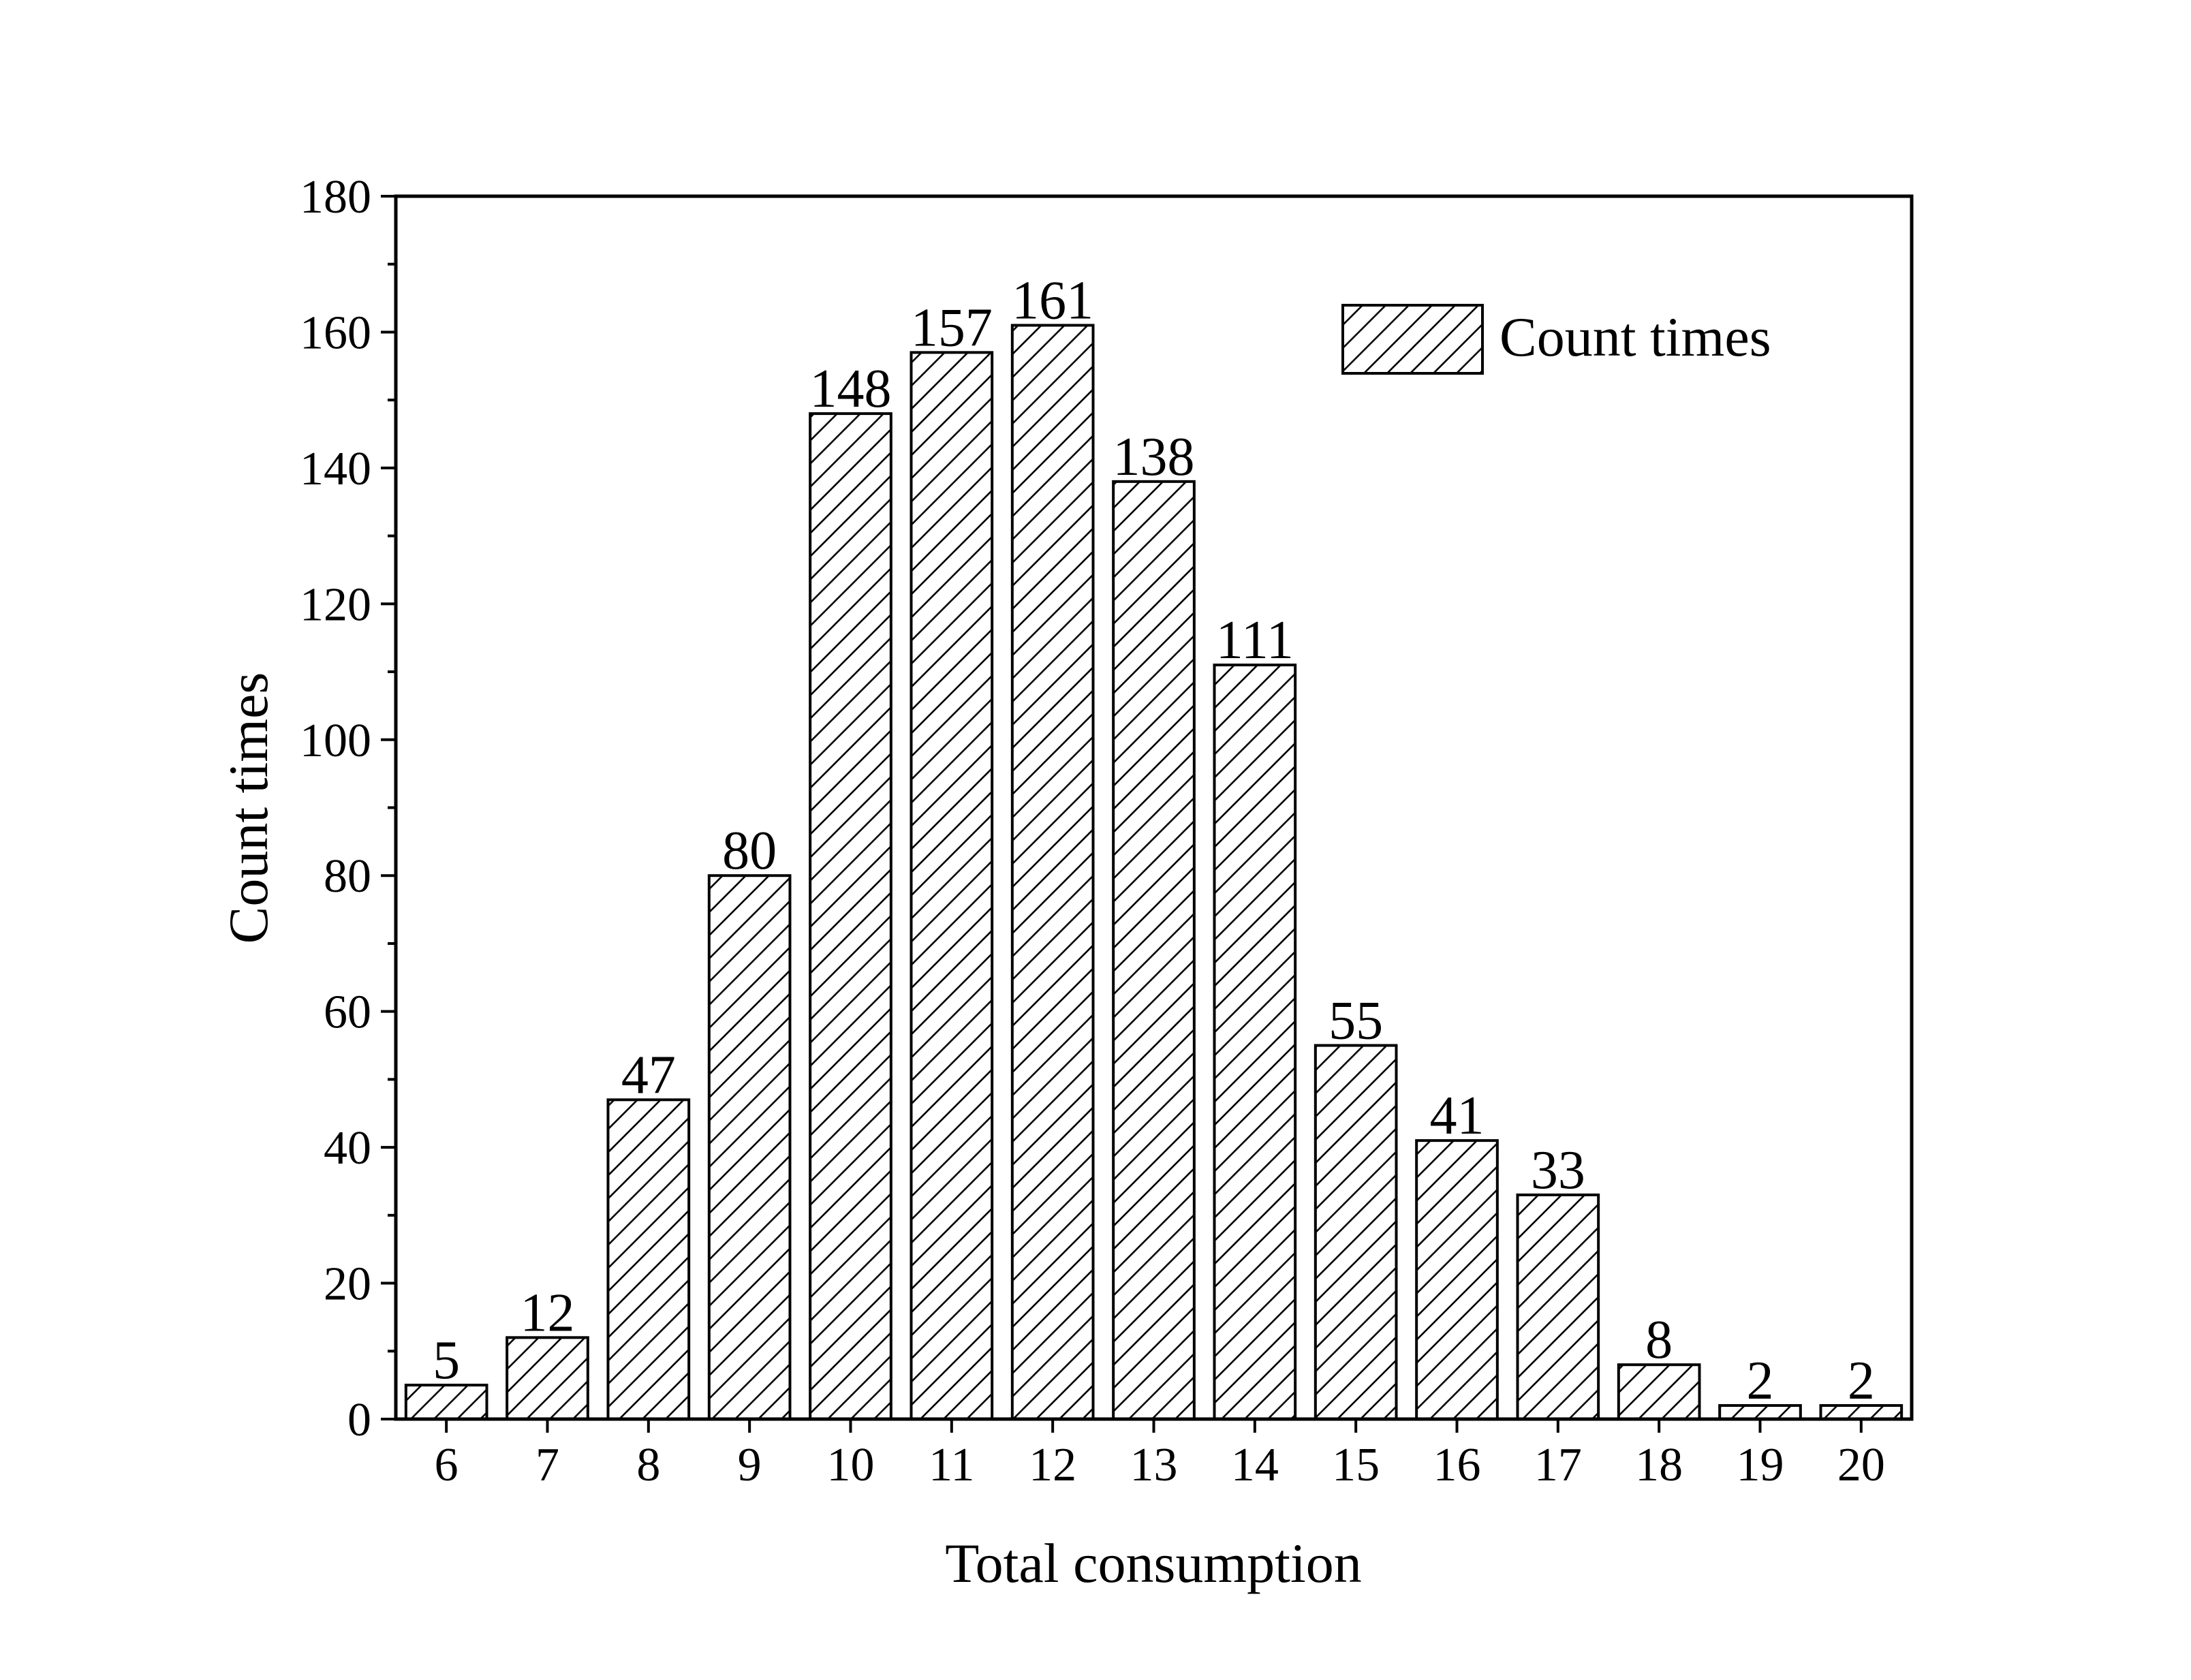 The height and width of the screenshot is (1680, 2191). I want to click on data-label-11: 157, so click(952, 328).